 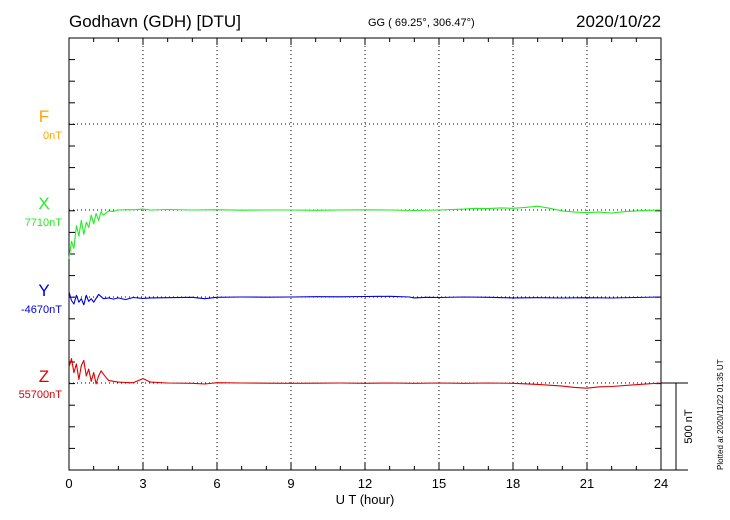 I want to click on x-axis-label: U T (hour), so click(x=365, y=499).